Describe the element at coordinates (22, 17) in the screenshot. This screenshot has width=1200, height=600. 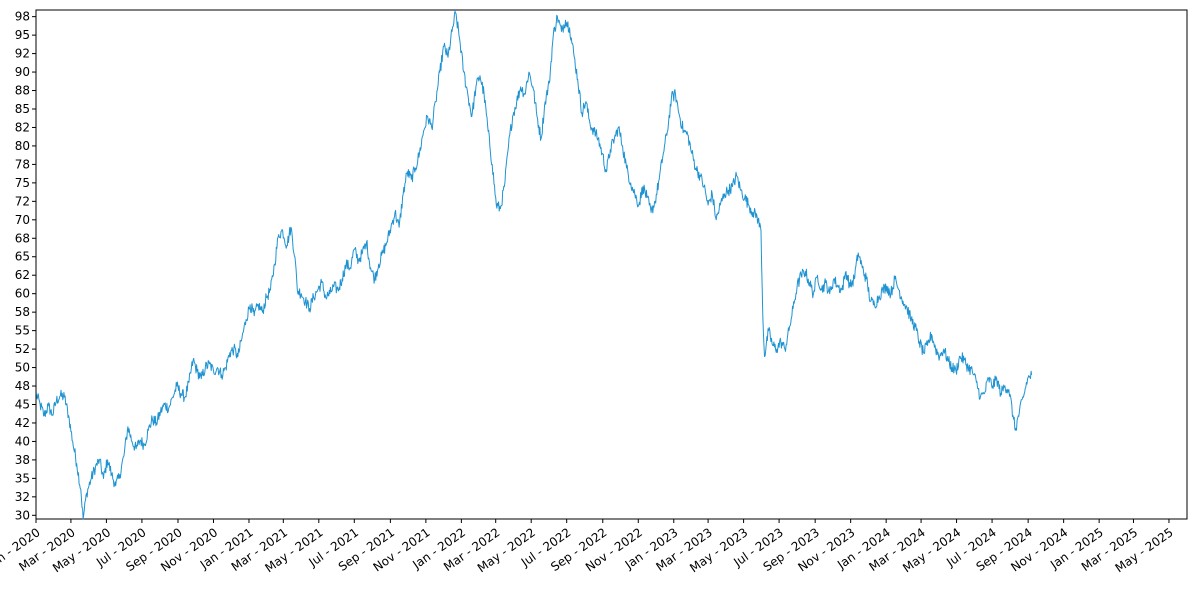
I see `y-tick-label: 98` at that location.